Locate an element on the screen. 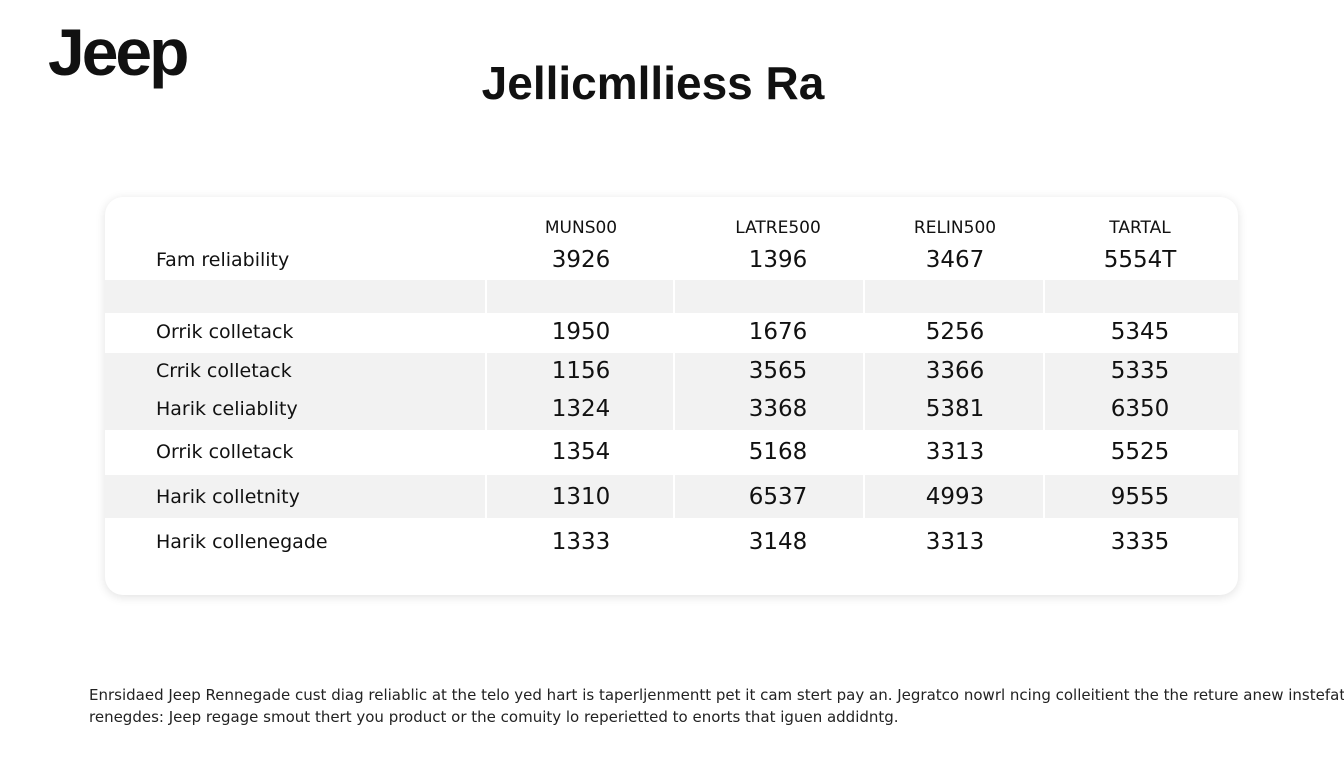 Image resolution: width=1344 pixels, height=768 pixels. cell-value: 1354 is located at coordinates (581, 452).